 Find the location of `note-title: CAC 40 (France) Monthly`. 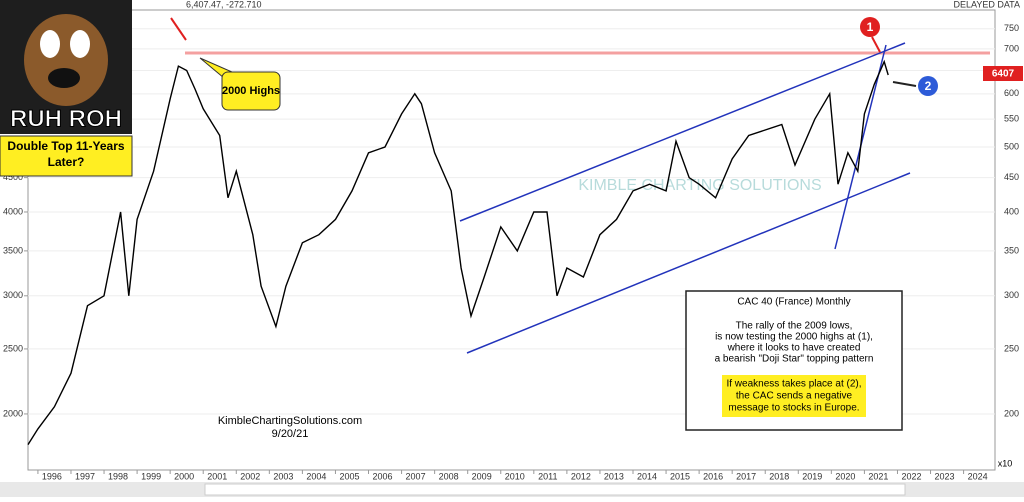

note-title: CAC 40 (France) Monthly is located at coordinates (793, 302).